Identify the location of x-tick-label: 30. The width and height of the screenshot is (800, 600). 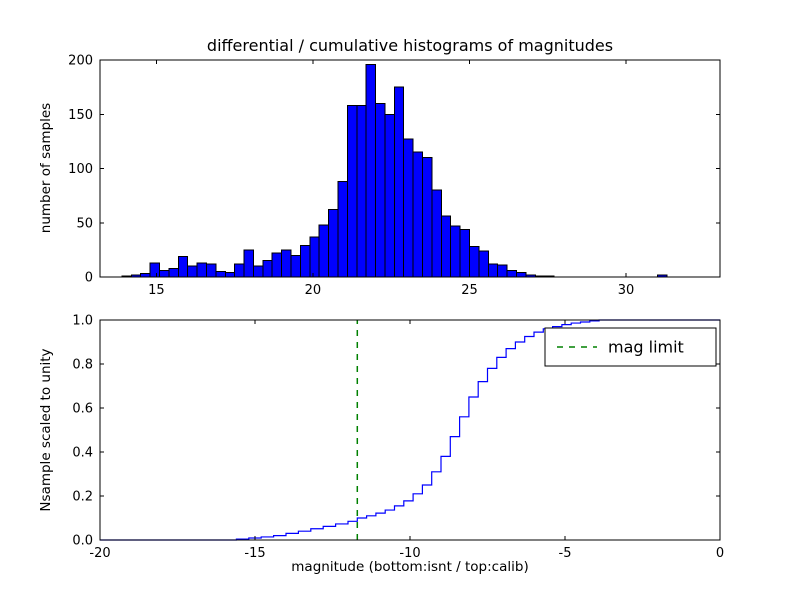
(626, 290).